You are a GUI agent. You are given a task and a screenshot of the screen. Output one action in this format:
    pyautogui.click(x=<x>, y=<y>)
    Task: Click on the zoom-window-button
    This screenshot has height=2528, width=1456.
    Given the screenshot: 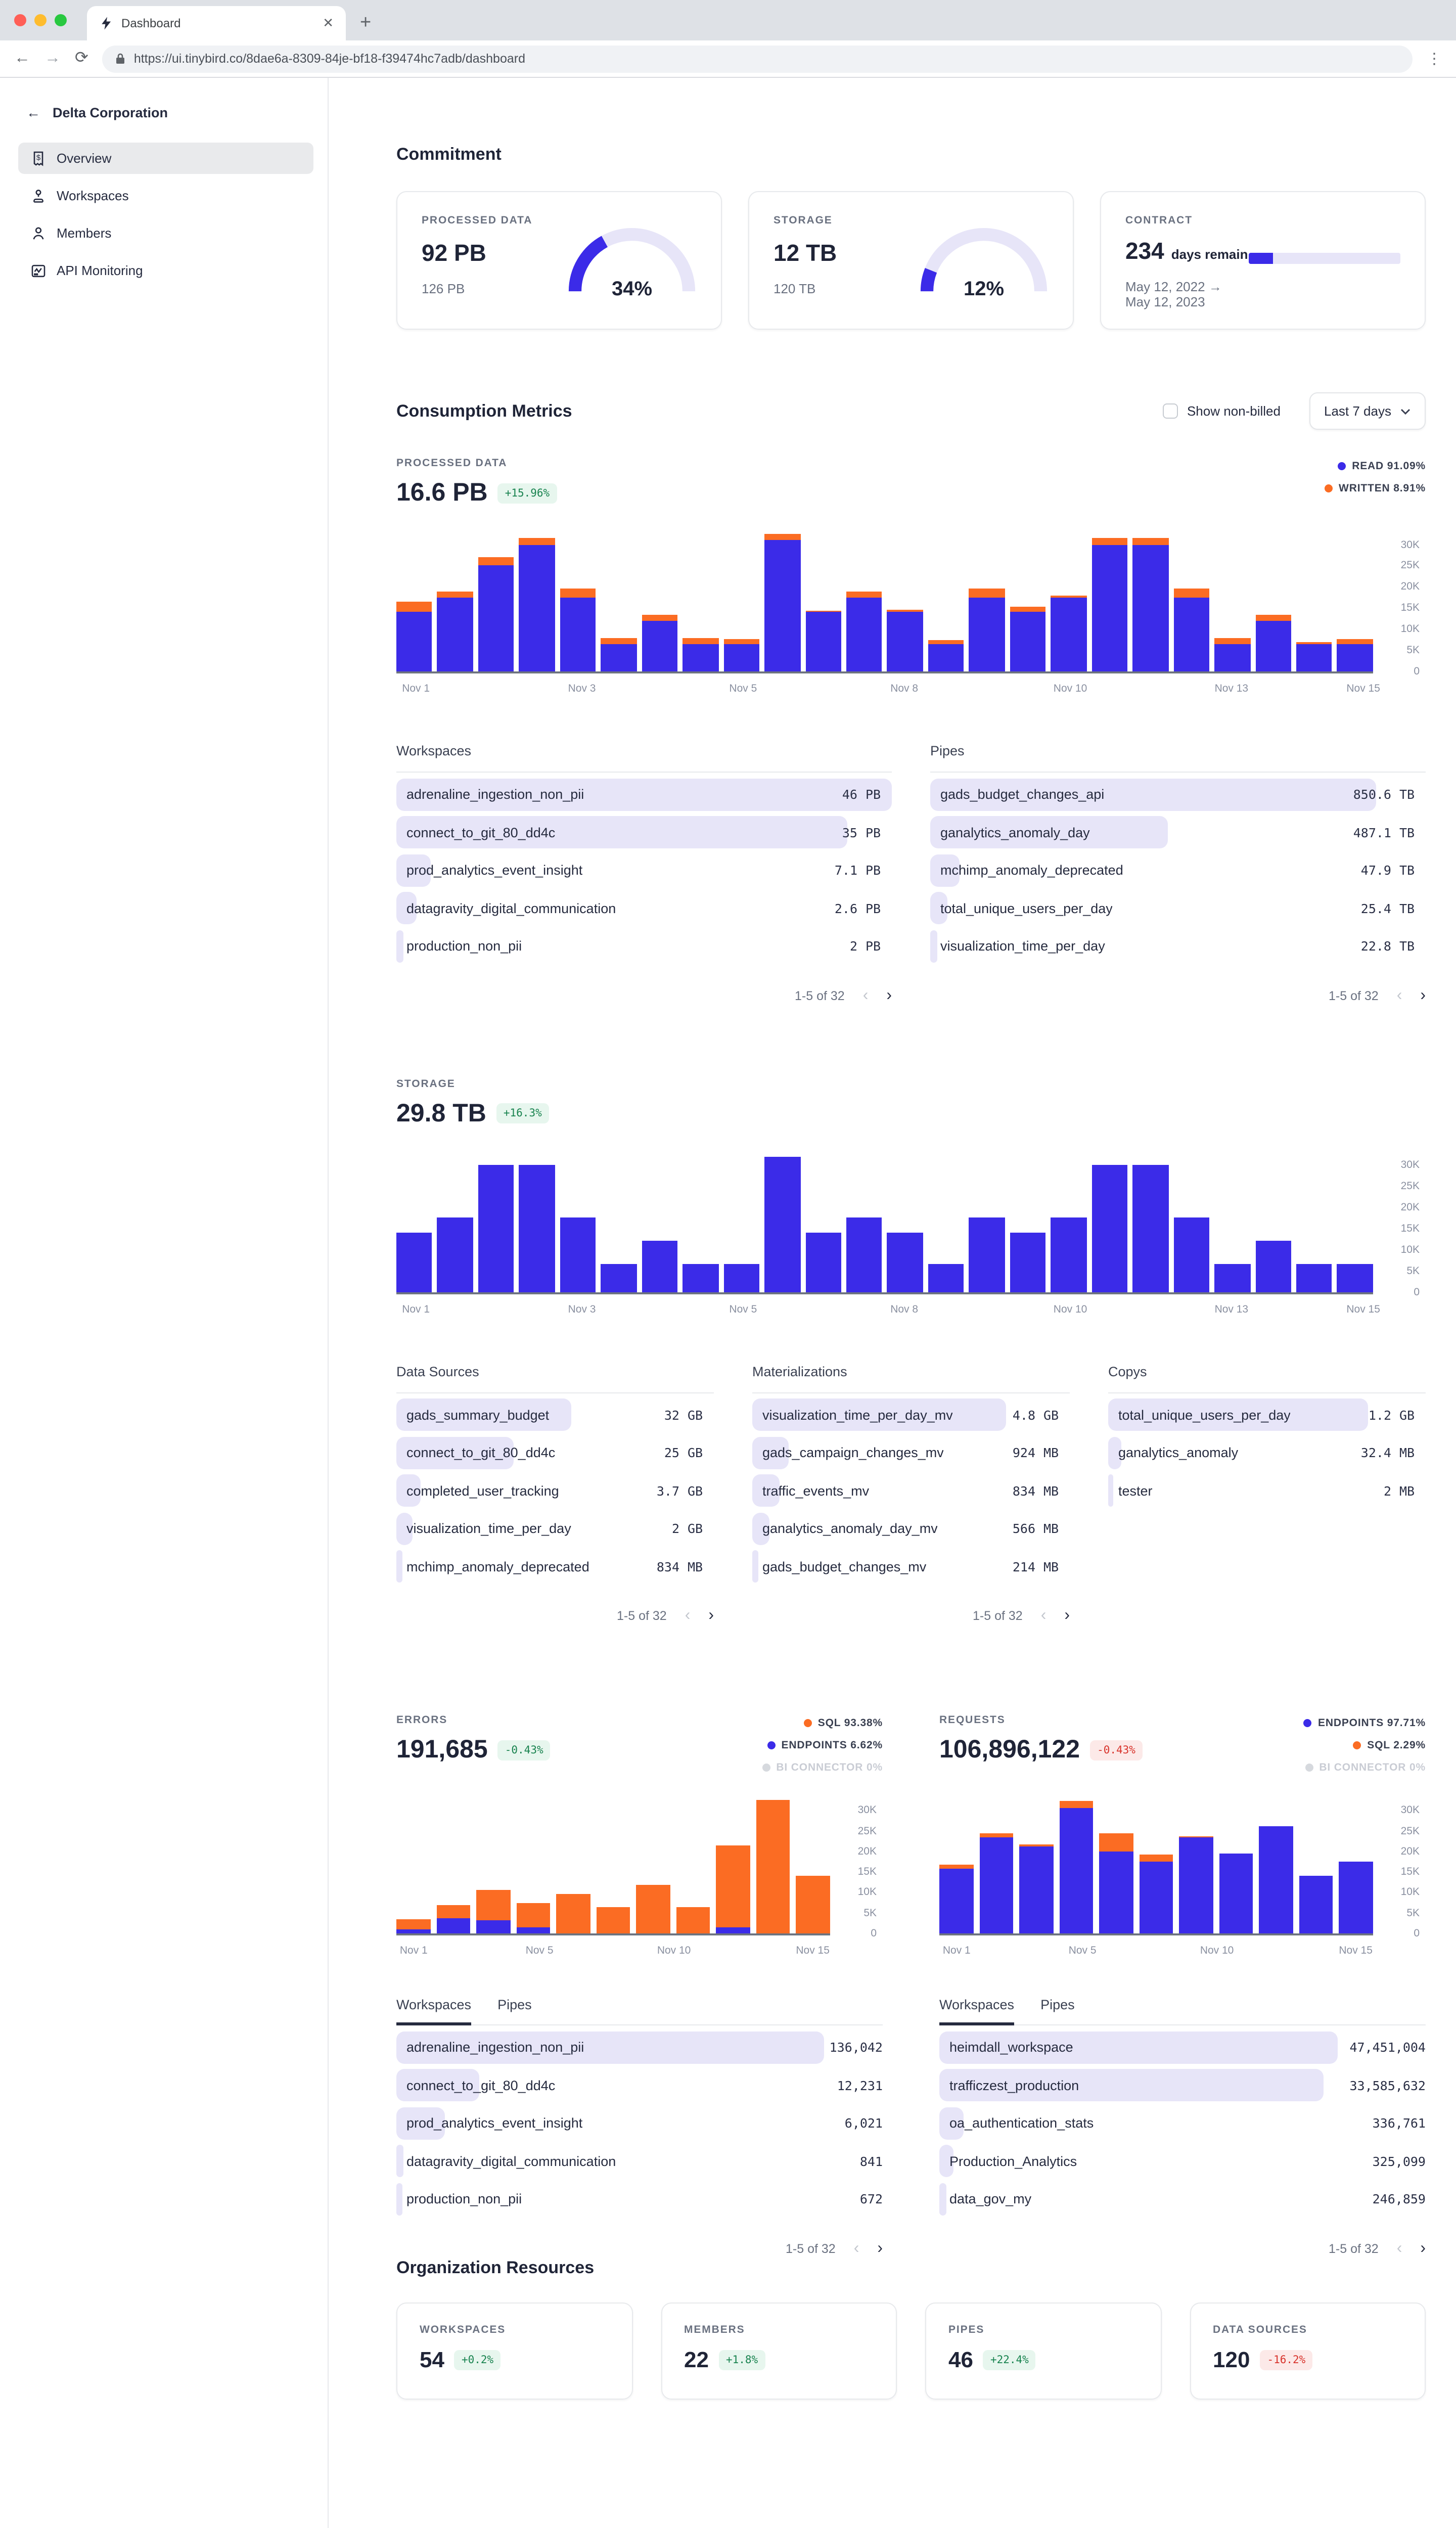 What is the action you would take?
    pyautogui.click(x=61, y=20)
    